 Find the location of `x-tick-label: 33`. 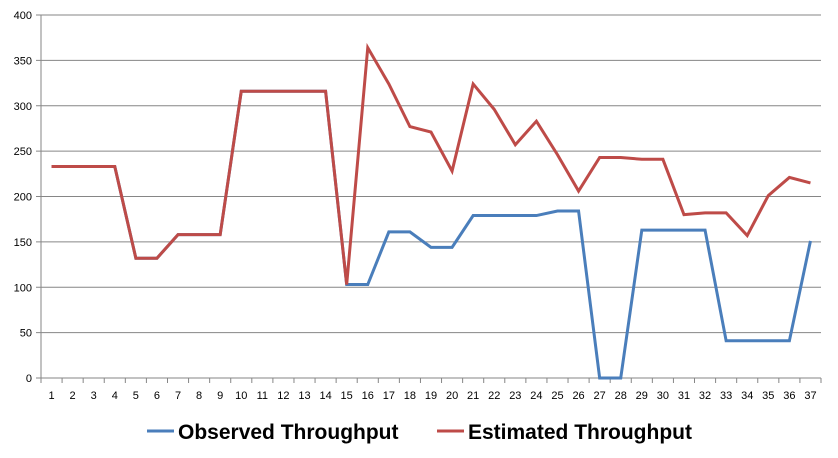

x-tick-label: 33 is located at coordinates (726, 396).